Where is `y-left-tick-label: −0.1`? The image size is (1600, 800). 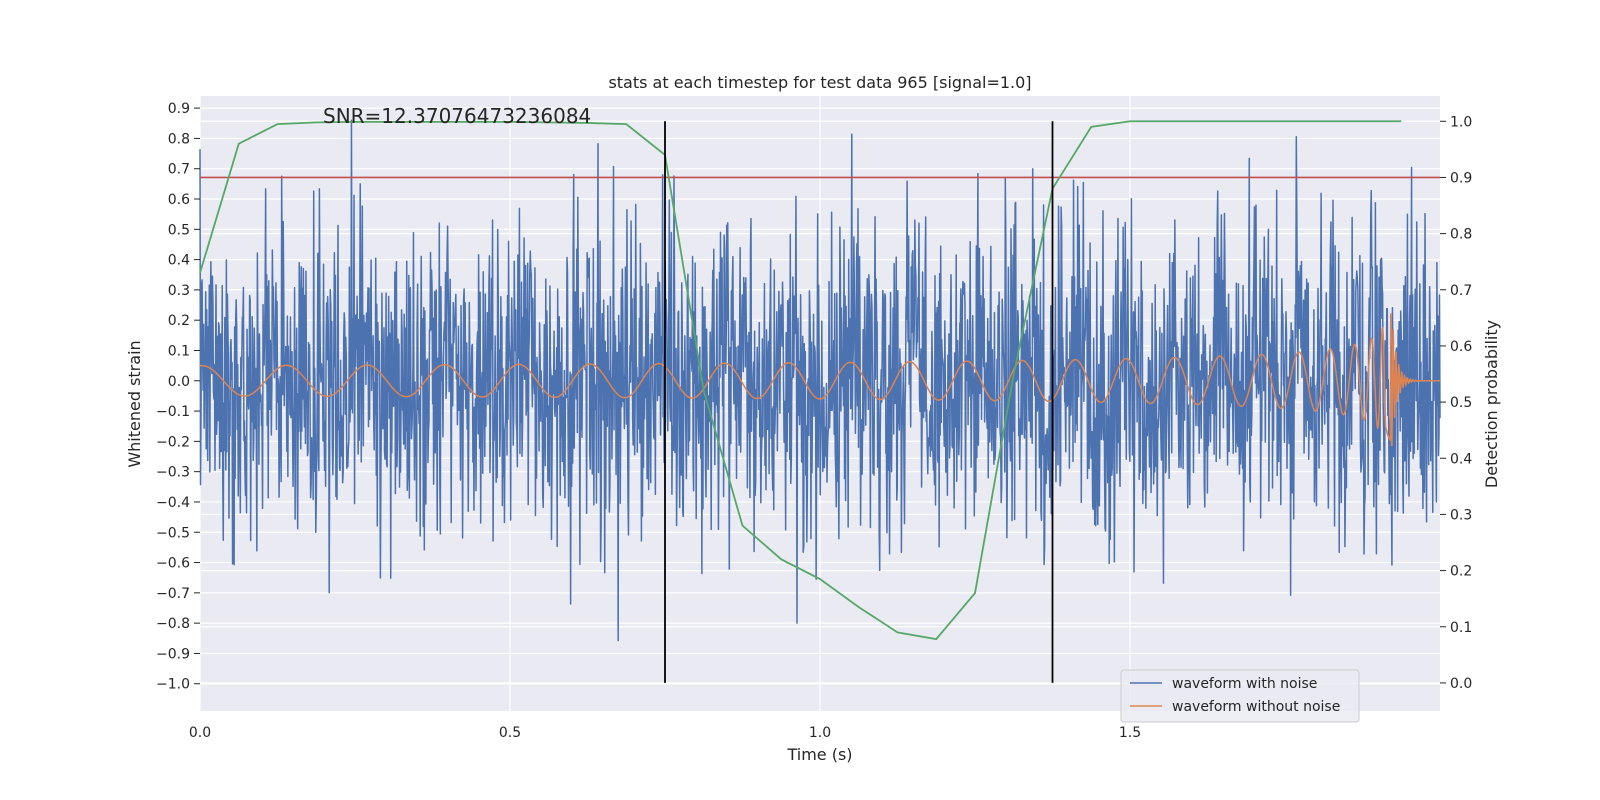 y-left-tick-label: −0.1 is located at coordinates (173, 412).